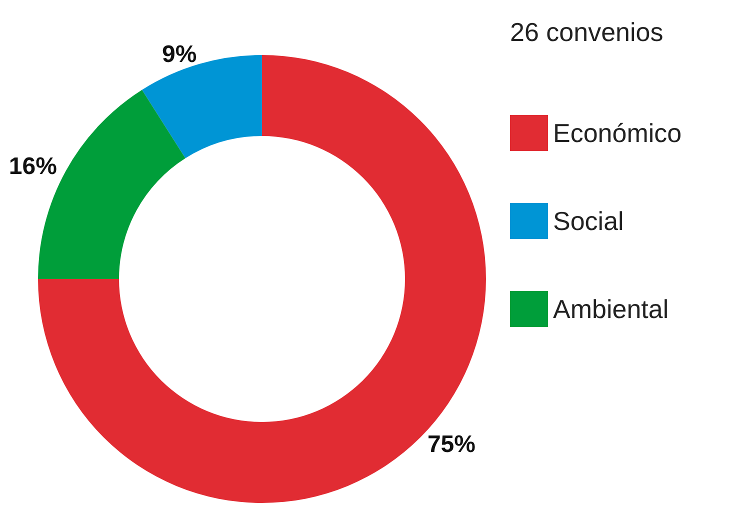 The width and height of the screenshot is (729, 507). What do you see at coordinates (451, 444) in the screenshot?
I see `data-label: 75%` at bounding box center [451, 444].